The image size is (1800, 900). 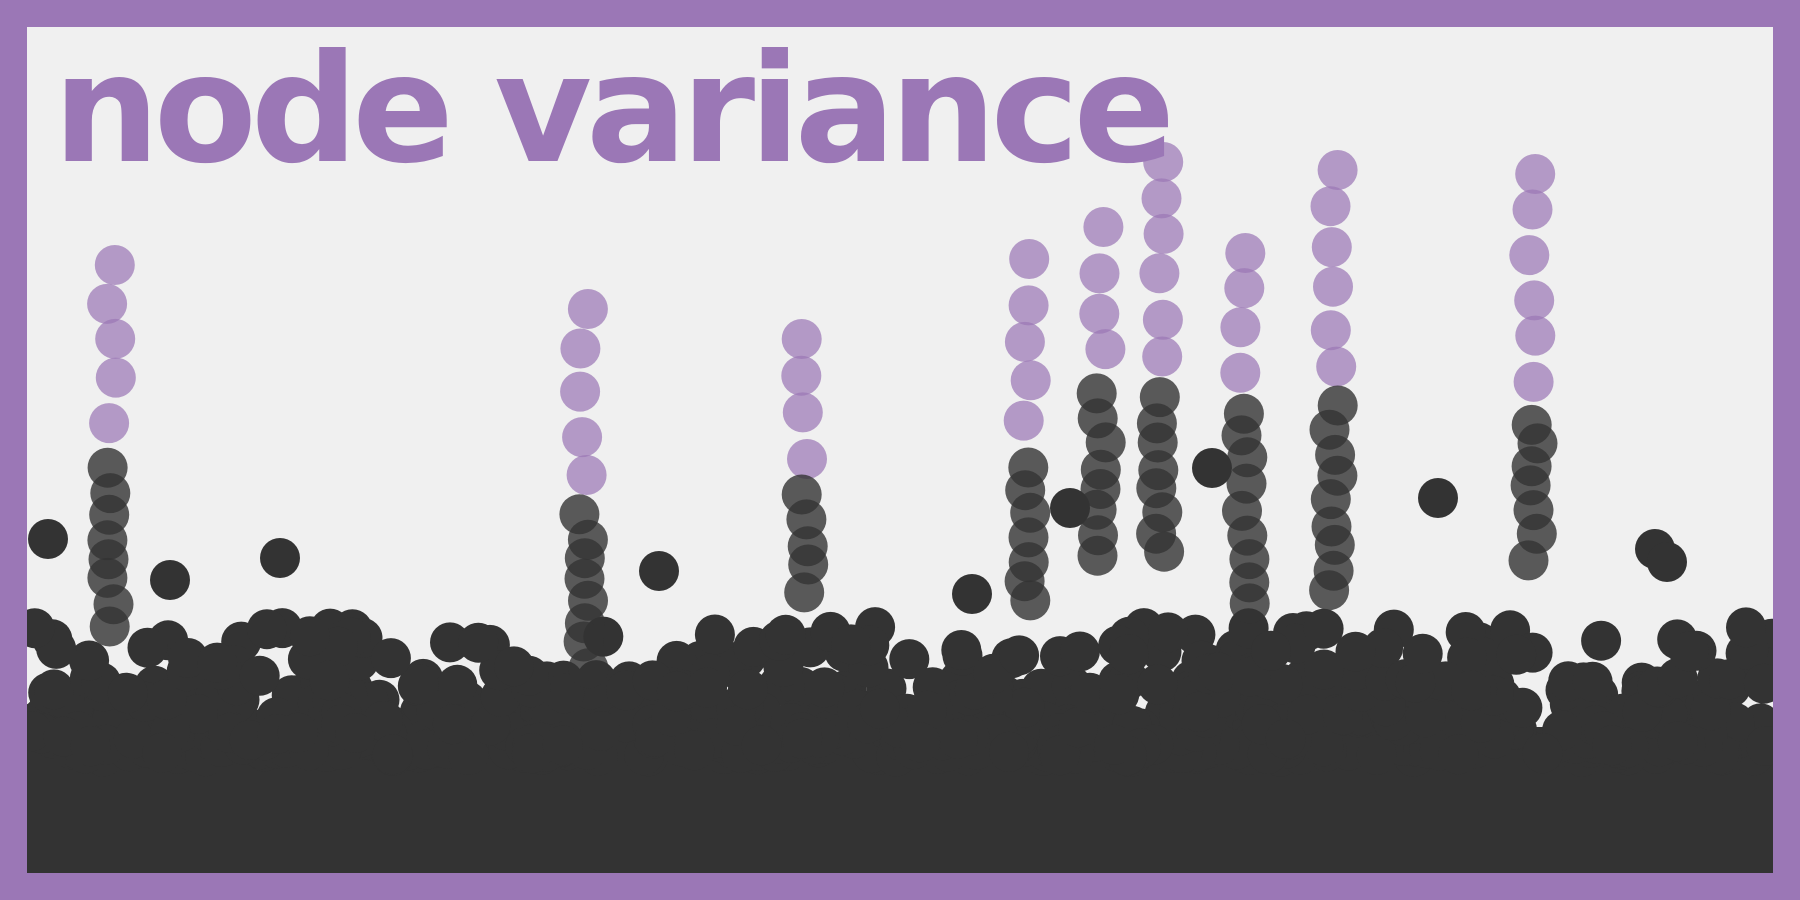 What do you see at coordinates (614, 112) in the screenshot?
I see `poster-title: node variance` at bounding box center [614, 112].